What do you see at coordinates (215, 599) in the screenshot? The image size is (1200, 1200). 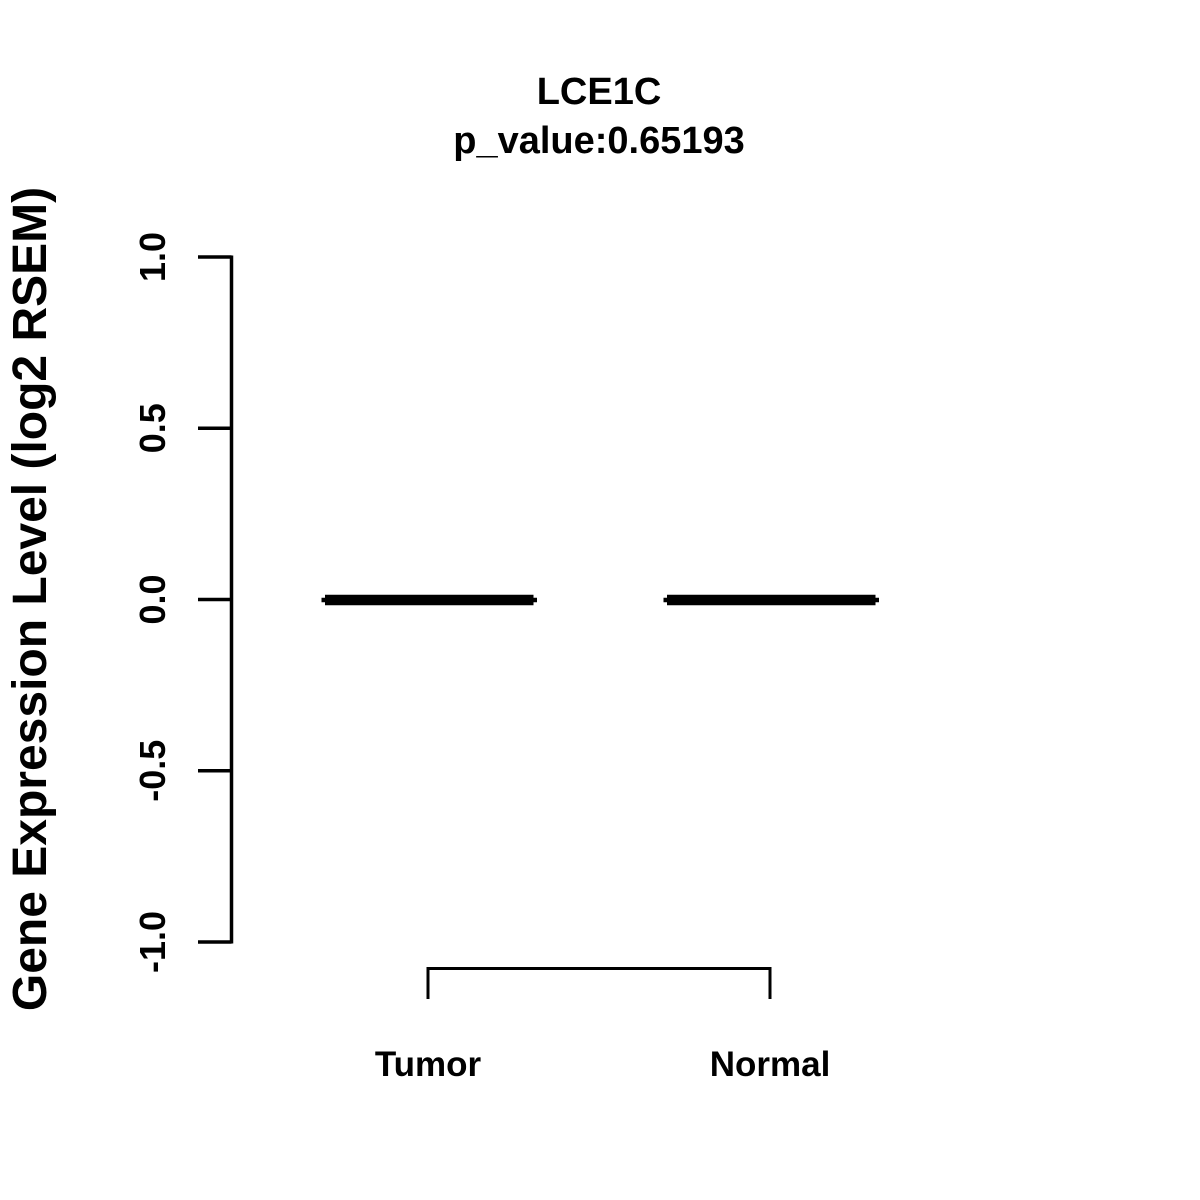 I see `y-axis-ticks` at bounding box center [215, 599].